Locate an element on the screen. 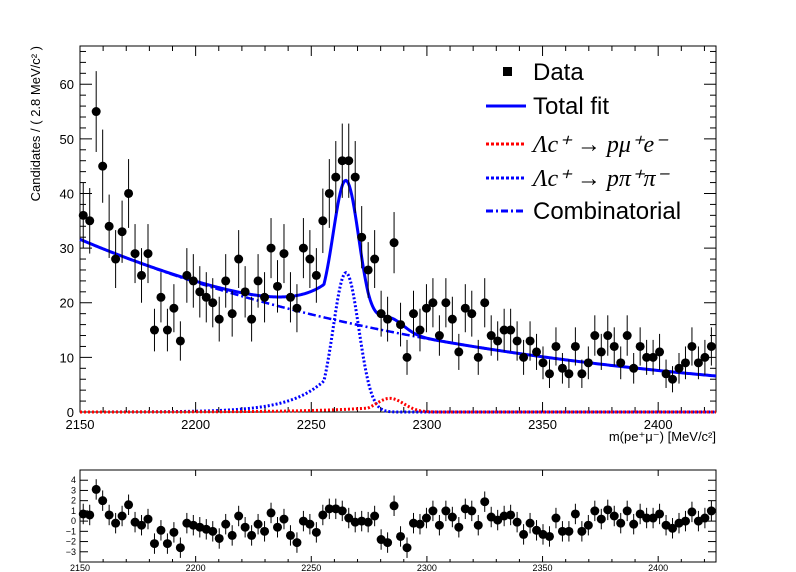 The height and width of the screenshot is (572, 796). residual-y-tick-label: 3 is located at coordinates (73, 490).